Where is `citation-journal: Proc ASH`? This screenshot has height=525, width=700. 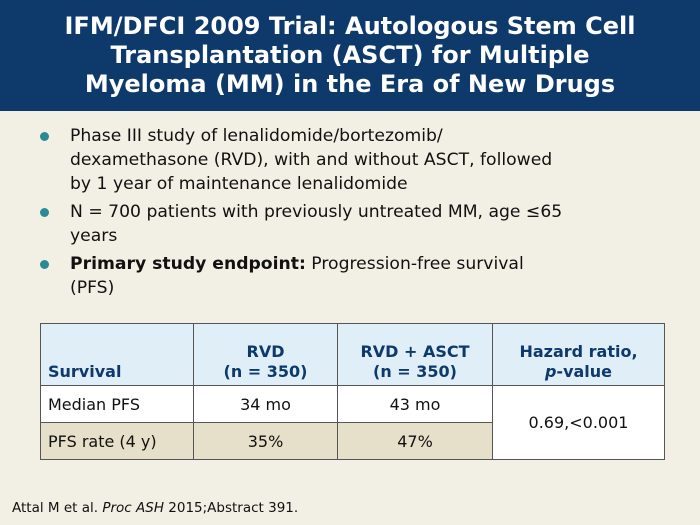
citation-journal: Proc ASH is located at coordinates (133, 508).